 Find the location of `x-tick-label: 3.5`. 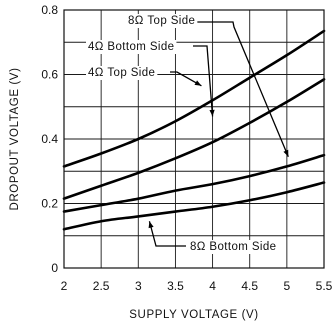

x-tick-label: 3.5 is located at coordinates (175, 286).